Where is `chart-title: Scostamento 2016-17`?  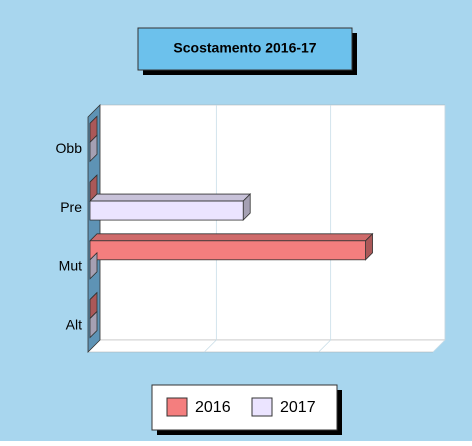 chart-title: Scostamento 2016-17 is located at coordinates (244, 48).